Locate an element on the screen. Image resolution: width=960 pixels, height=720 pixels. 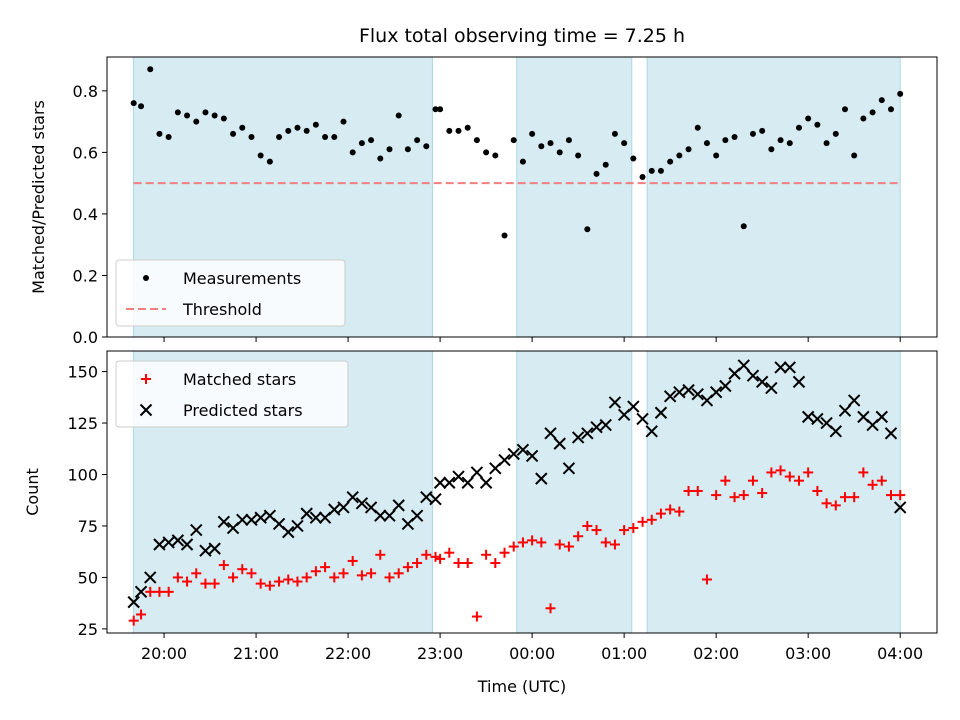
legend: Measurements Threshold is located at coordinates (230, 293).